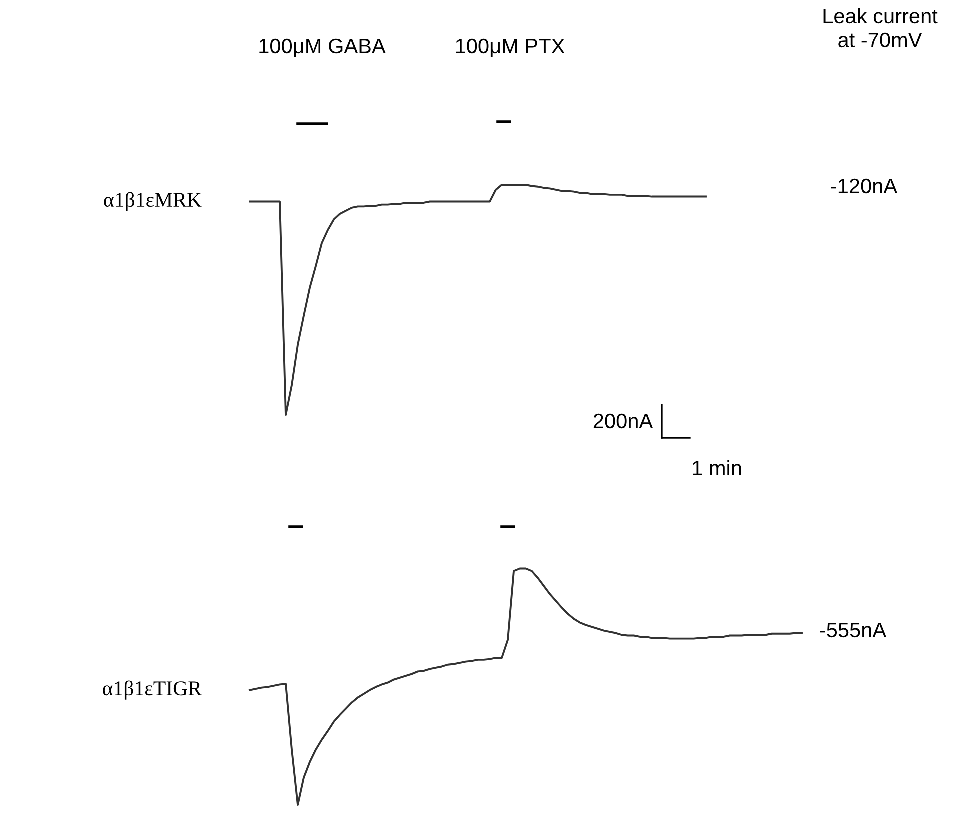 This screenshot has width=963, height=819. I want to click on annotation: 200nA, so click(624, 421).